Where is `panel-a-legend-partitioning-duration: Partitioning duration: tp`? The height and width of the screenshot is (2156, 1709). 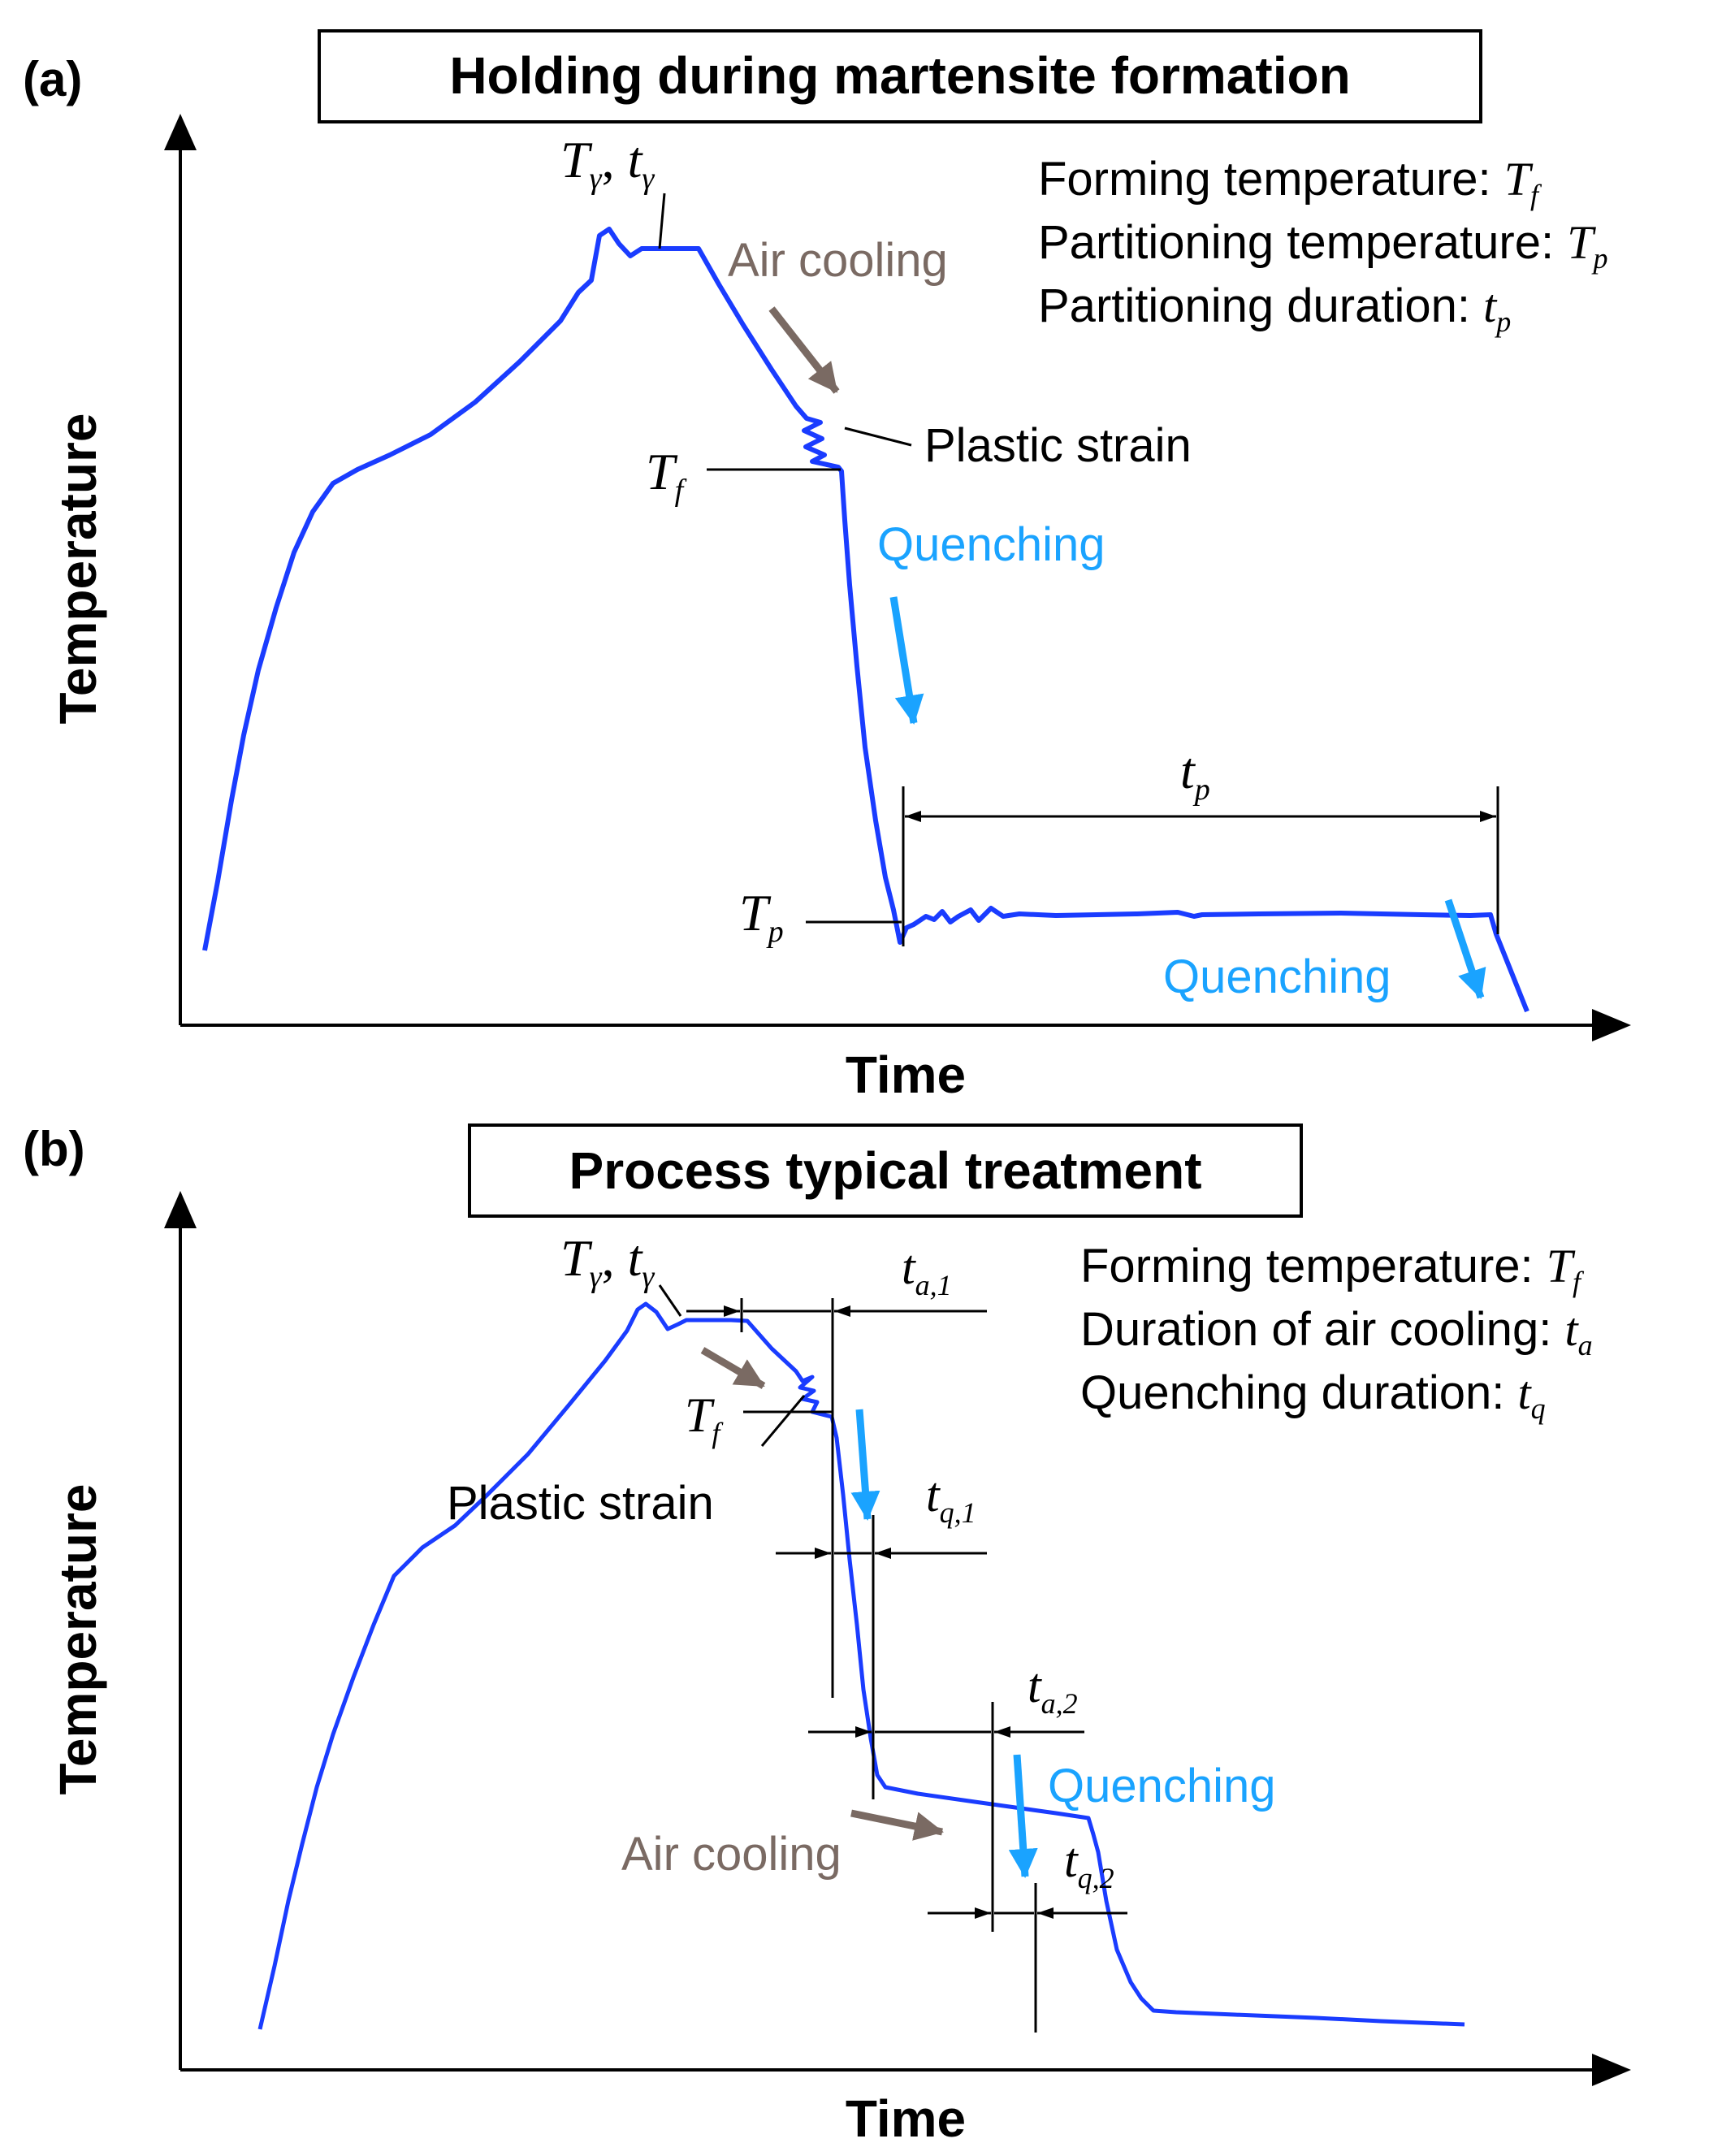 panel-a-legend-partitioning-duration: Partitioning duration: tp is located at coordinates (1274, 309).